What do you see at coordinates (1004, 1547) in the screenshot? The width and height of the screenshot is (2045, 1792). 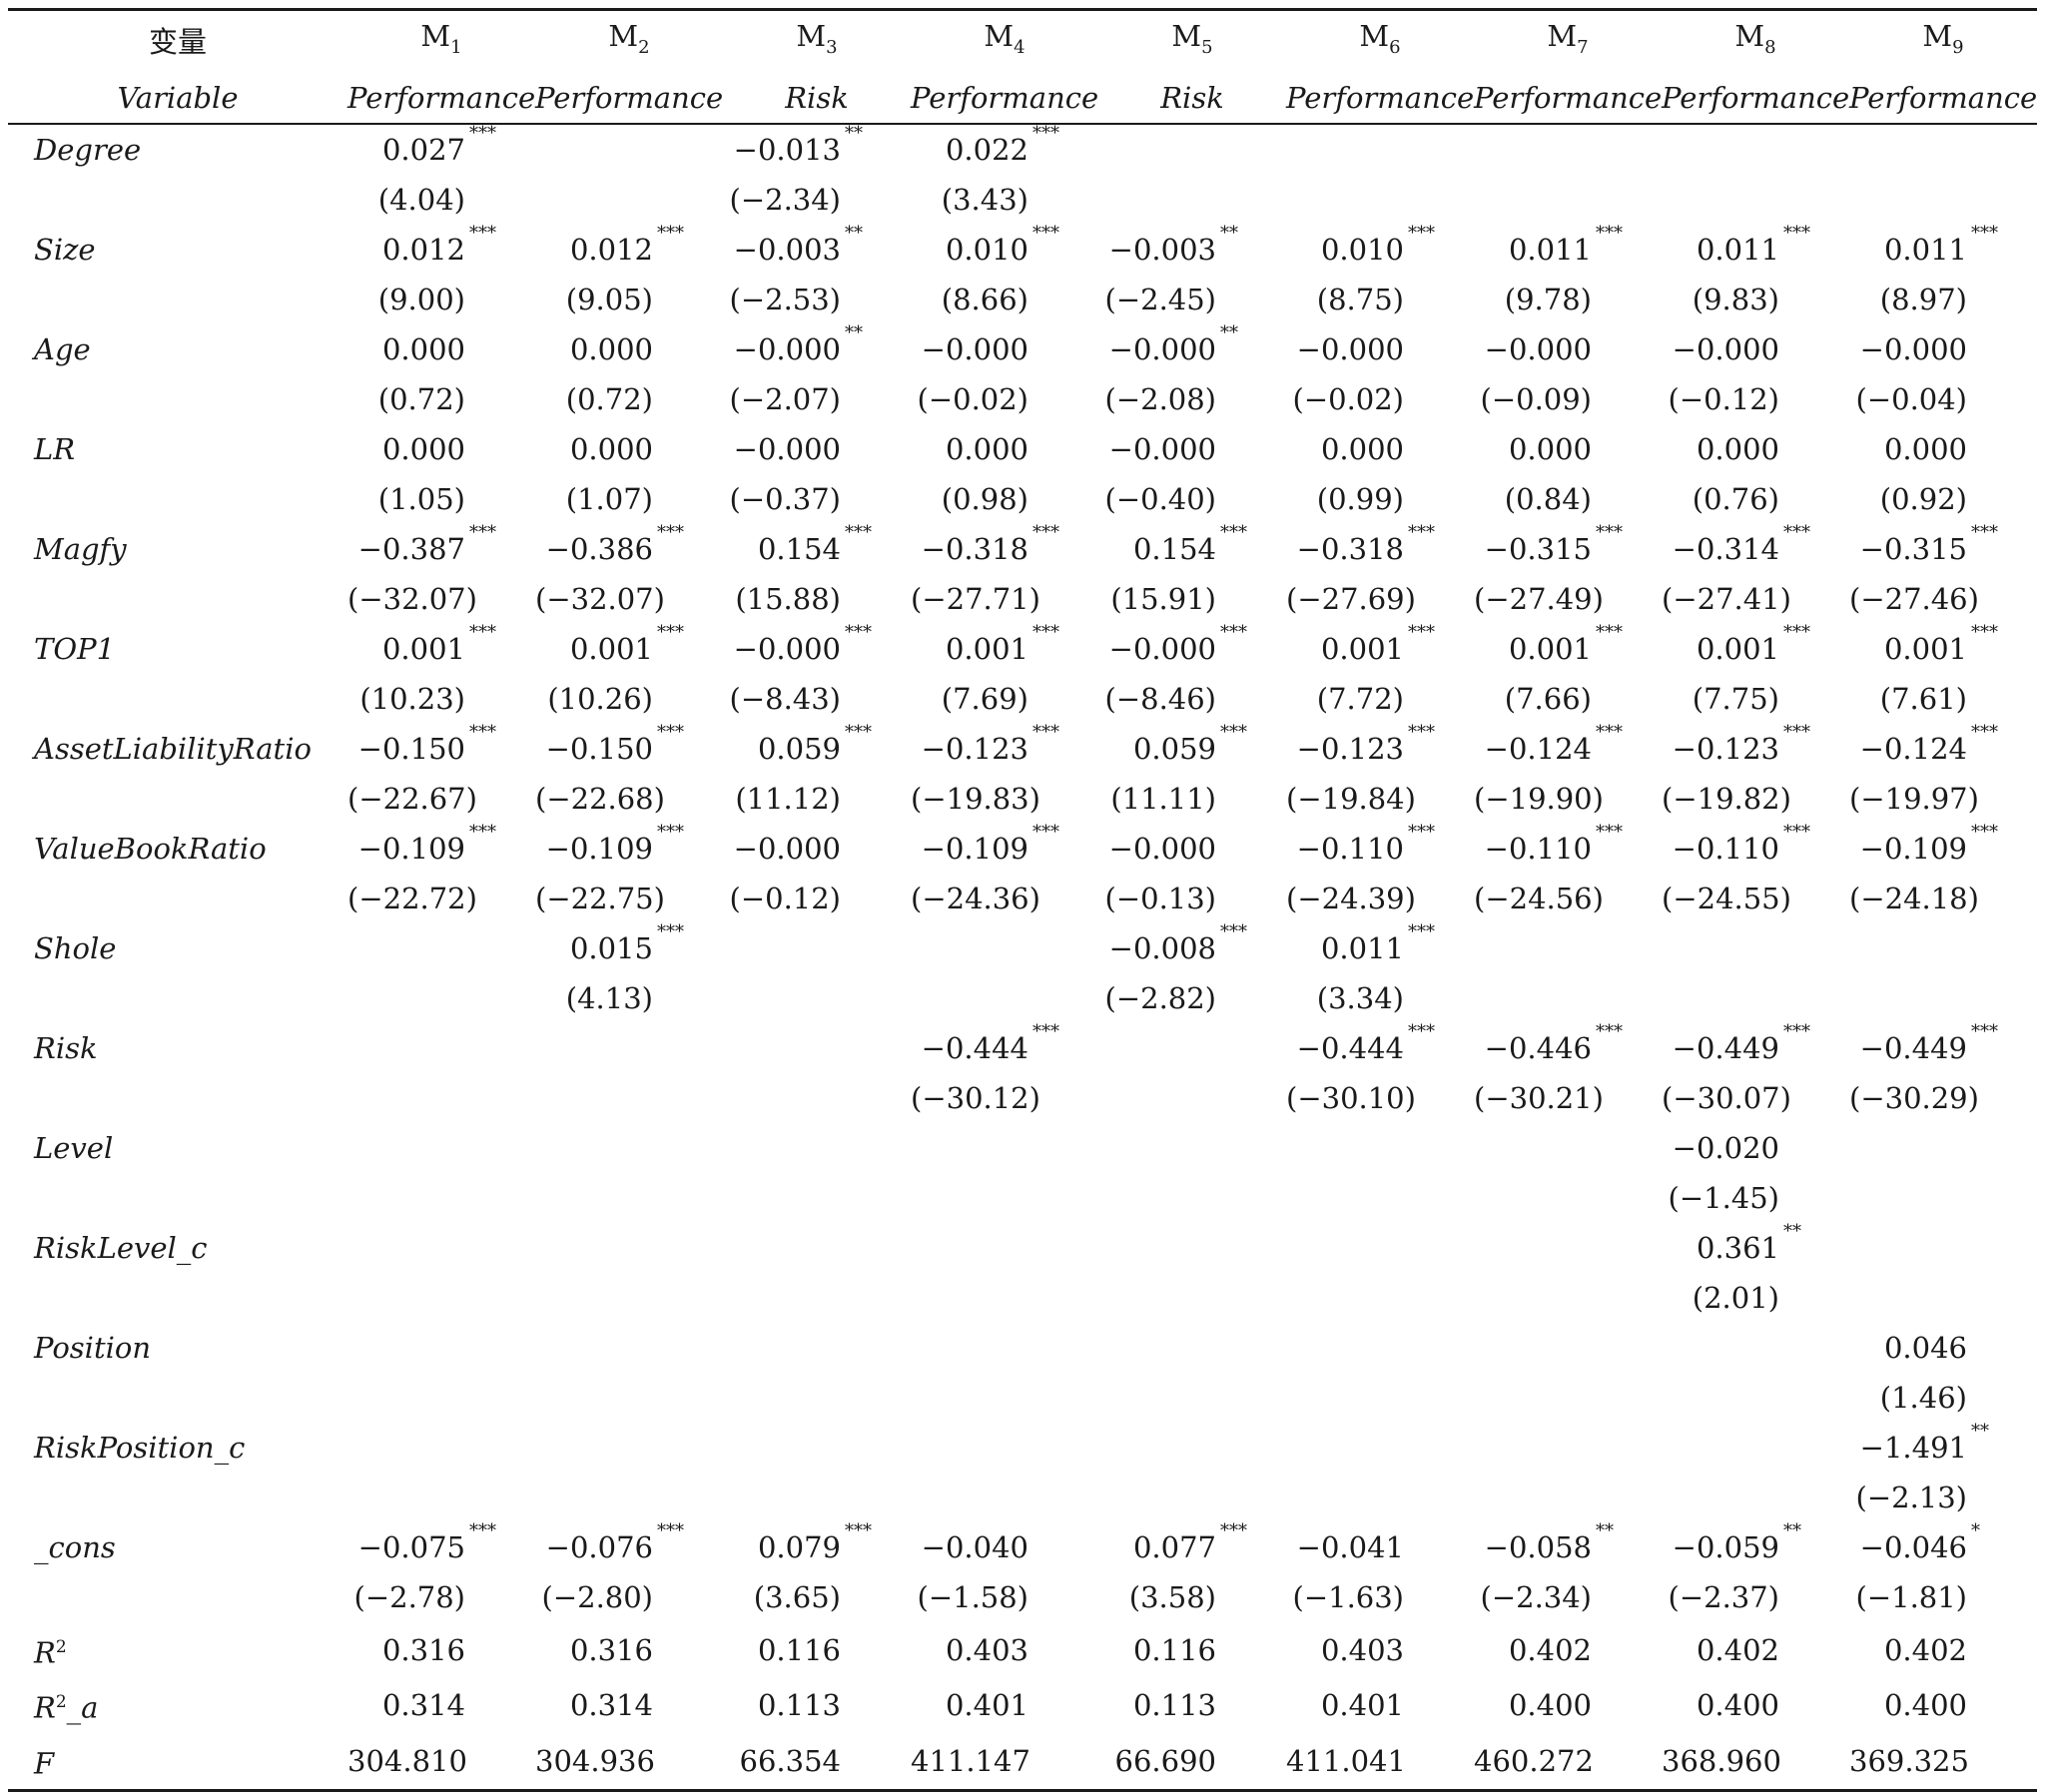 I see `coef-cell: −0.040` at bounding box center [1004, 1547].